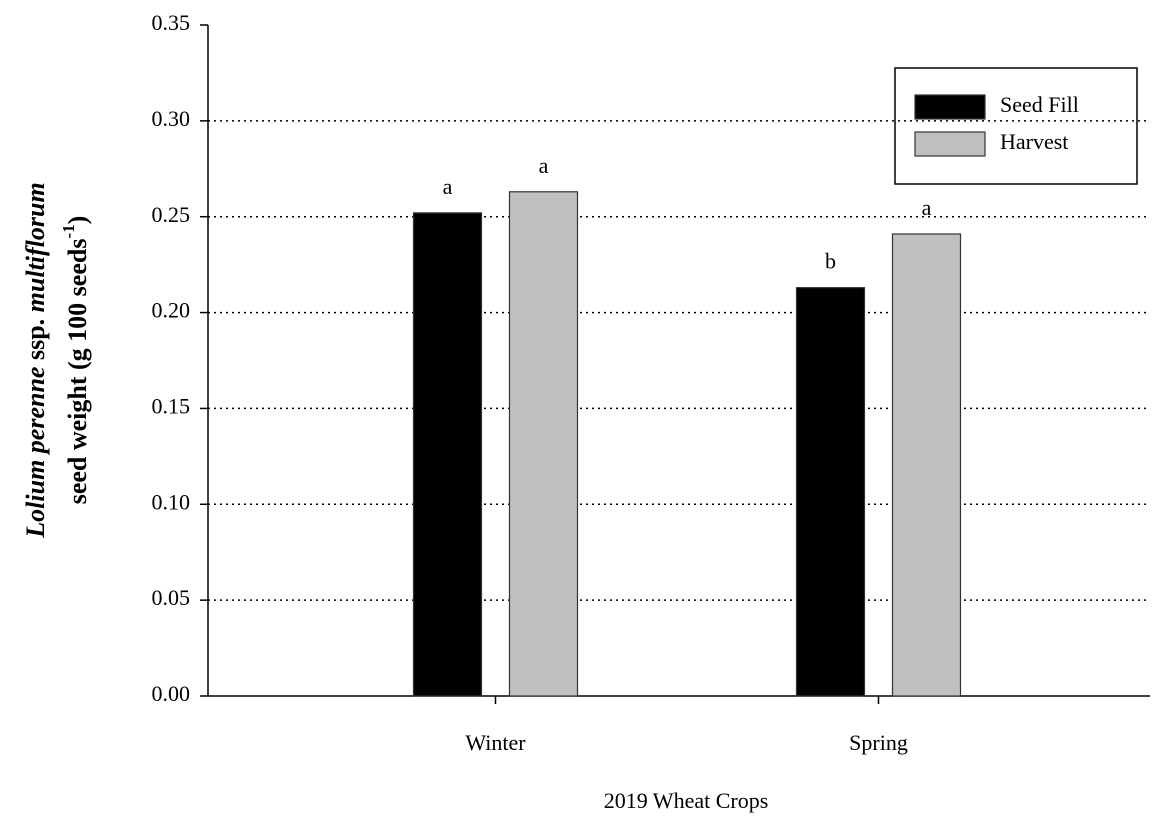 The image size is (1155, 821). What do you see at coordinates (35, 247) in the screenshot?
I see `y-axis-title-part: multiflorum` at bounding box center [35, 247].